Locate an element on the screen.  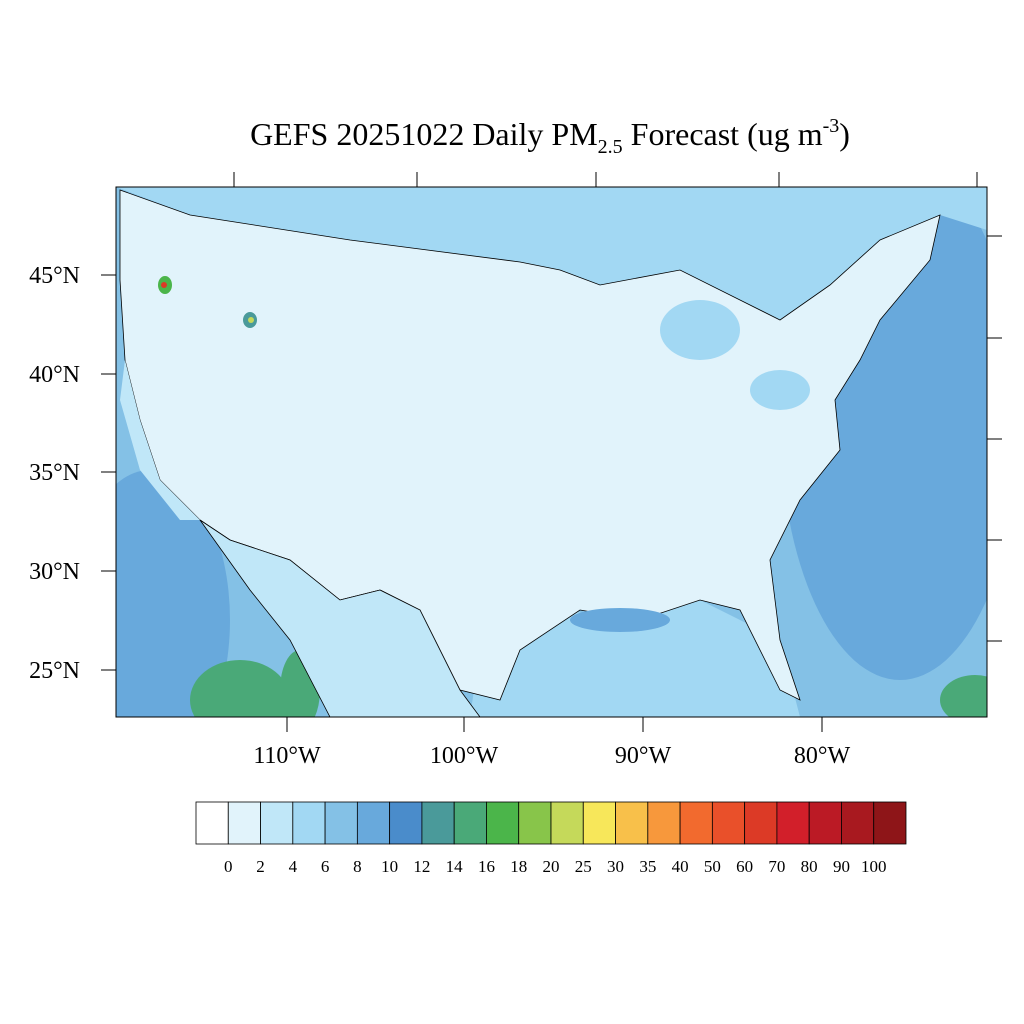
lat-label: 40°N is located at coordinates (54, 375).